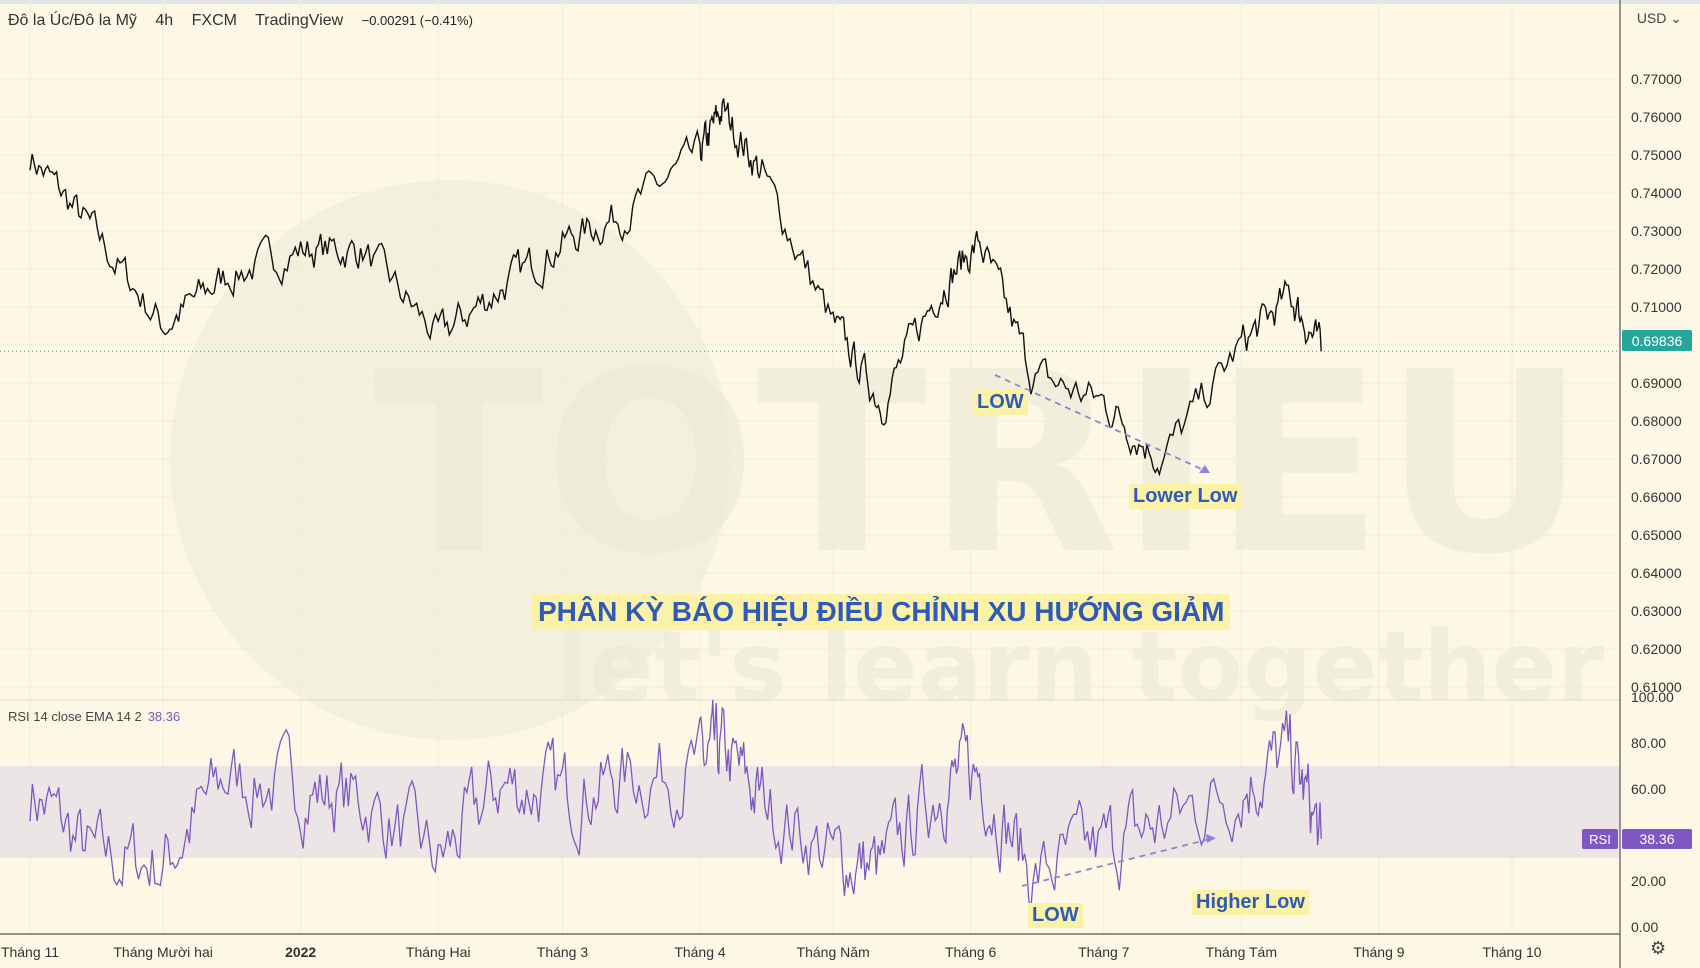 This screenshot has height=968, width=1700. Describe the element at coordinates (1656, 459) in the screenshot. I see `price-tick-label: 0.67000` at that location.